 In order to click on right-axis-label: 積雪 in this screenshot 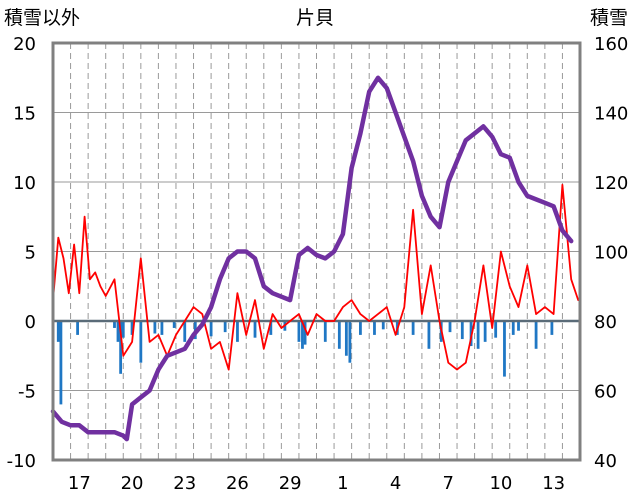, I will do `click(609, 18)`.